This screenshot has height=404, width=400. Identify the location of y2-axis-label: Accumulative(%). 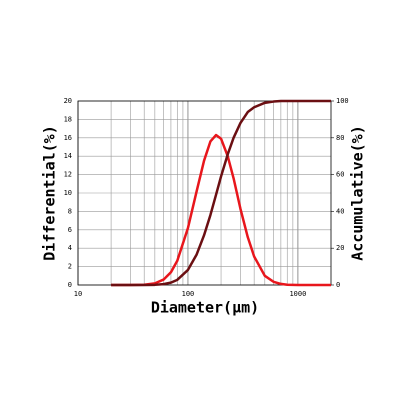
(358, 192).